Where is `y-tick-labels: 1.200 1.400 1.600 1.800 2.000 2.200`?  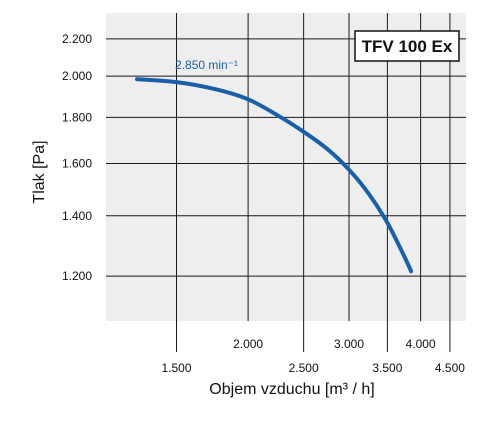 y-tick-labels: 1.200 1.400 1.600 1.800 2.000 2.200 is located at coordinates (77, 157).